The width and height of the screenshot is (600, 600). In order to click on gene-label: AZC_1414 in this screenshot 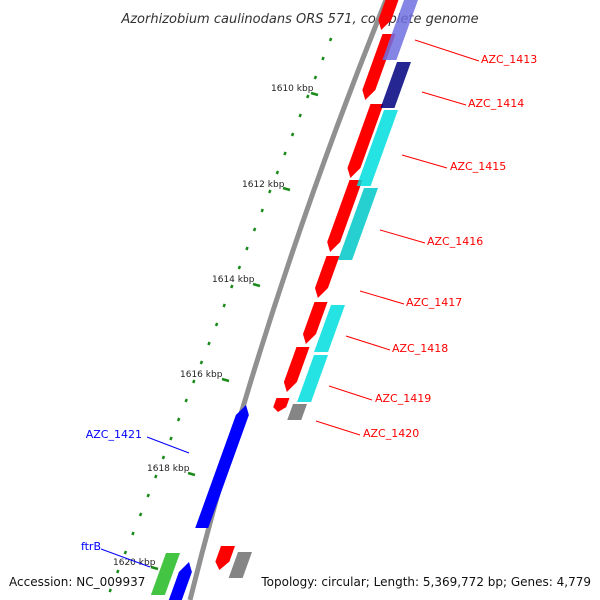, I will do `click(496, 103)`.